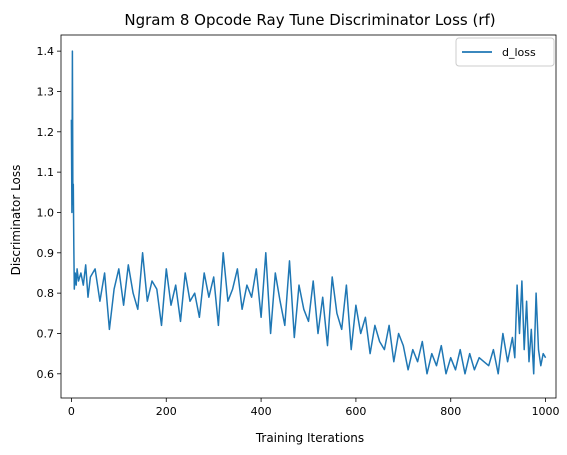 The height and width of the screenshot is (455, 567). I want to click on x-tick-label: 600, so click(355, 411).